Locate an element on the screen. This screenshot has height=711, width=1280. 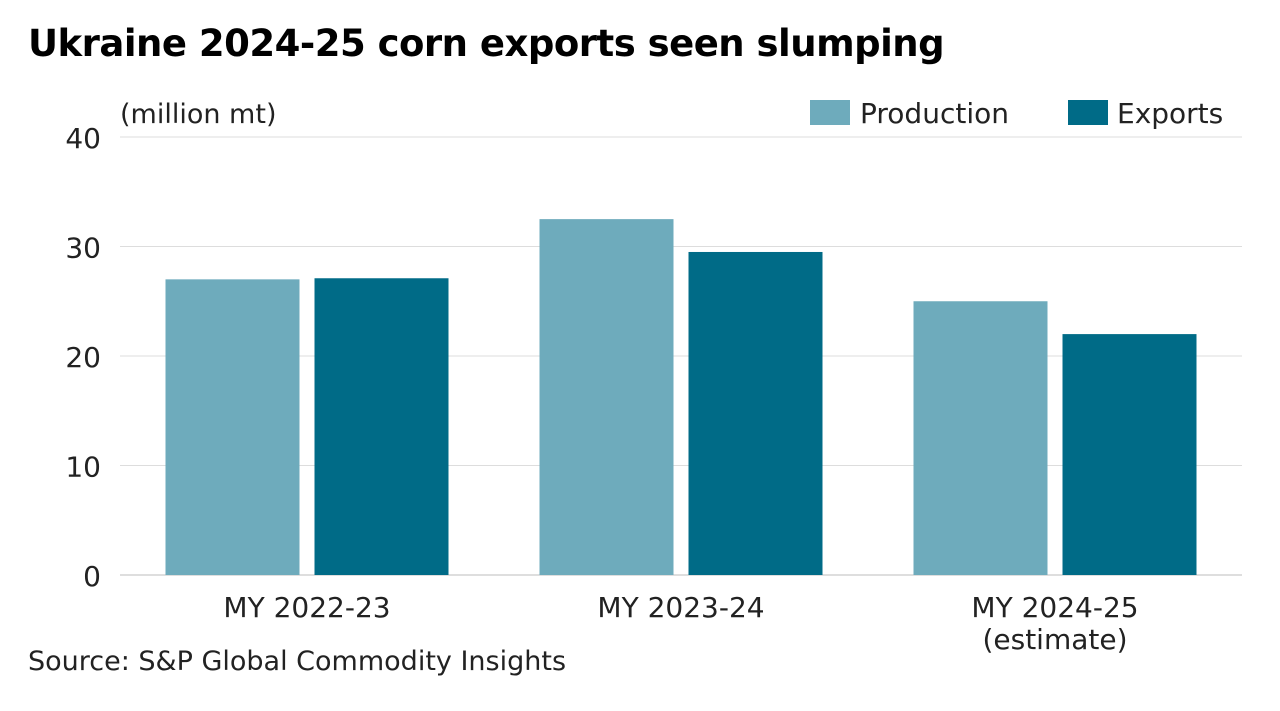
y-tick-label: 30 is located at coordinates (83, 248).